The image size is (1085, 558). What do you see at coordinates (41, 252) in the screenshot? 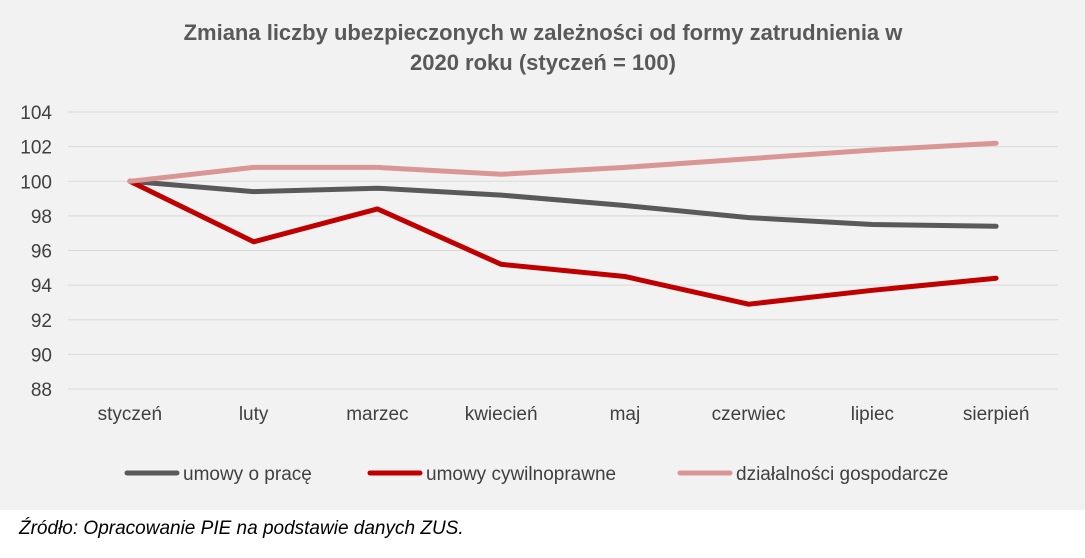
I see `y-tick-label: 96` at bounding box center [41, 252].